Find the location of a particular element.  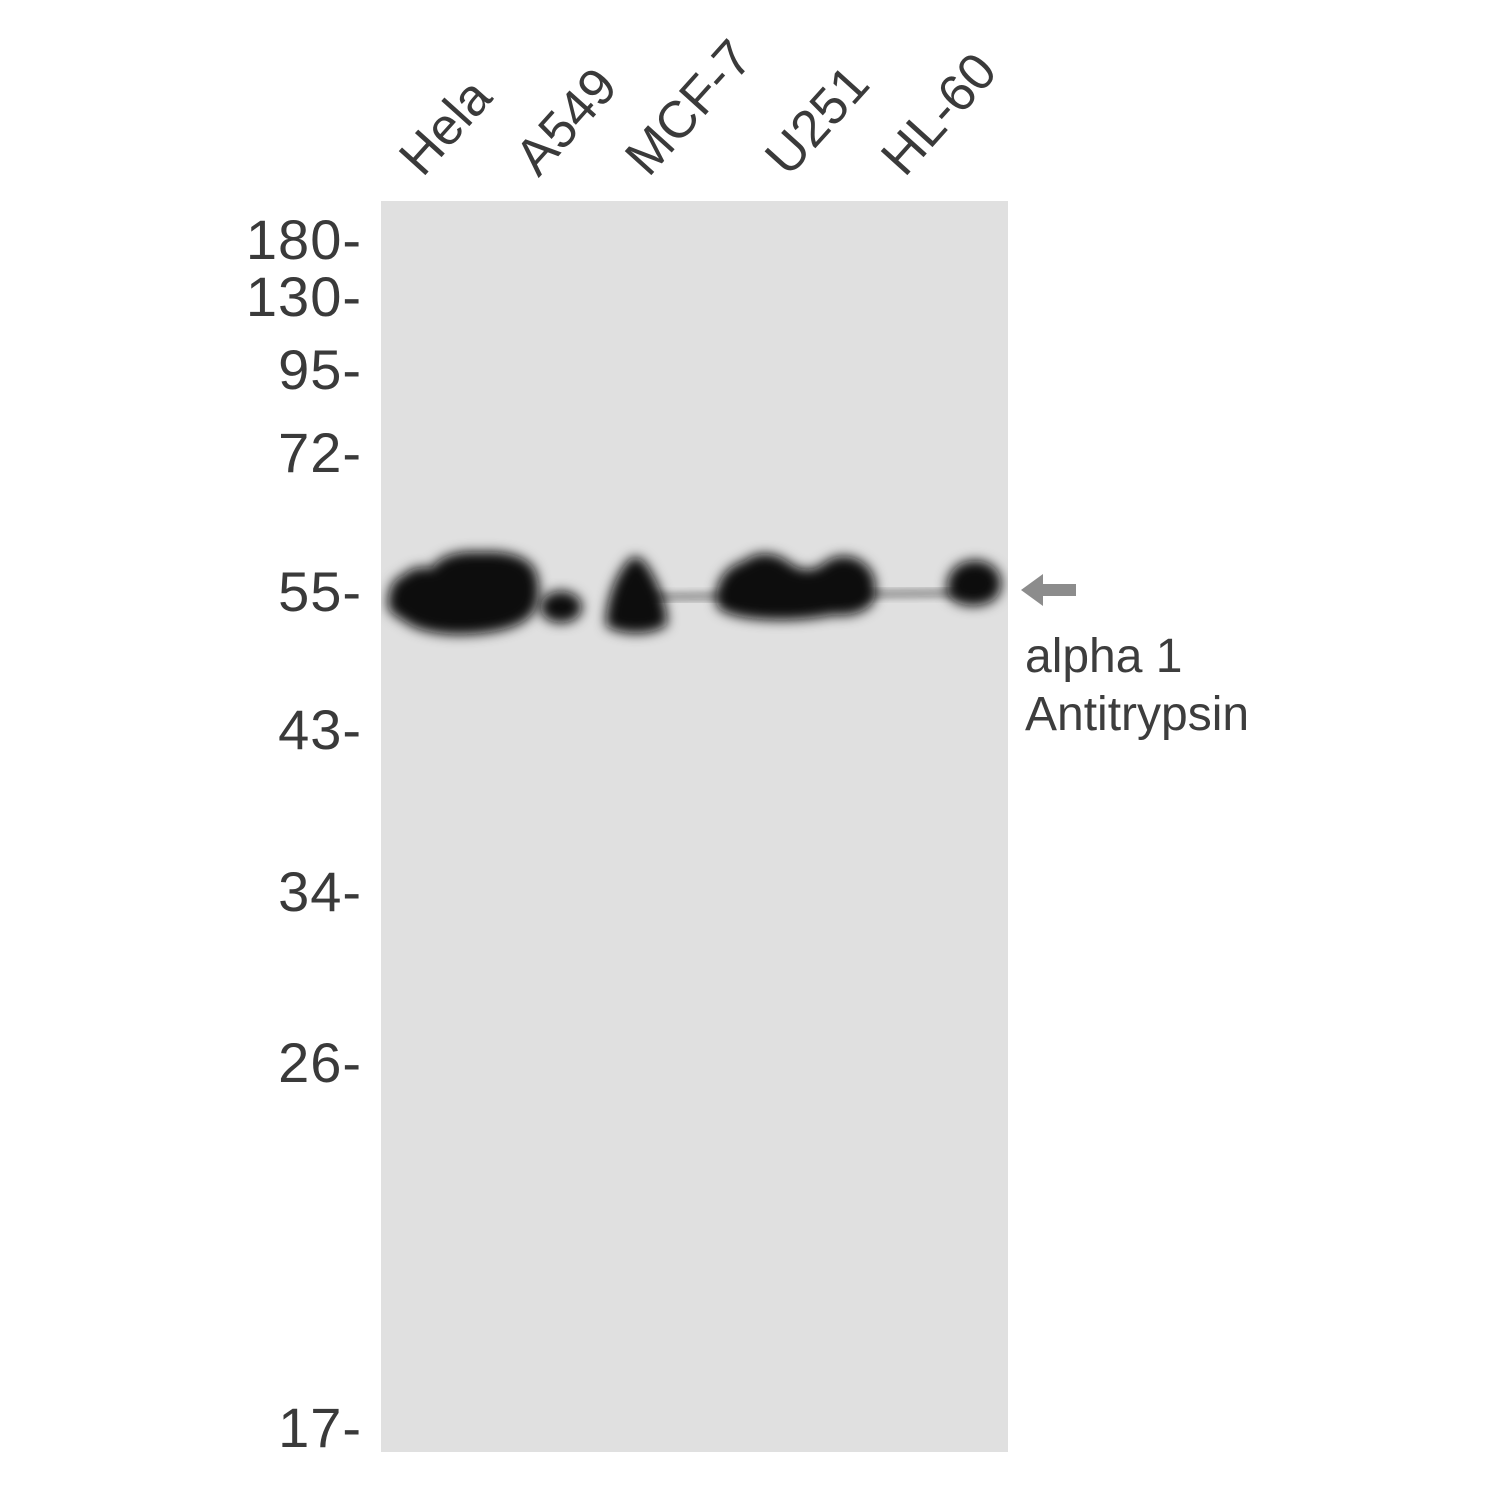

band-hela is located at coordinates (464, 593).